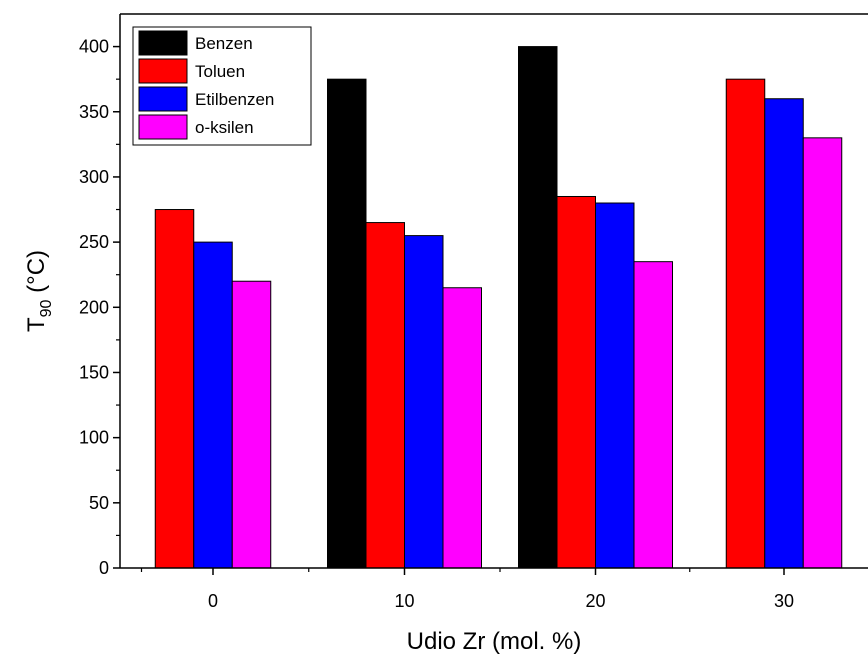 The height and width of the screenshot is (662, 868). Describe the element at coordinates (94, 307) in the screenshot. I see `y-tick-label: 200` at that location.